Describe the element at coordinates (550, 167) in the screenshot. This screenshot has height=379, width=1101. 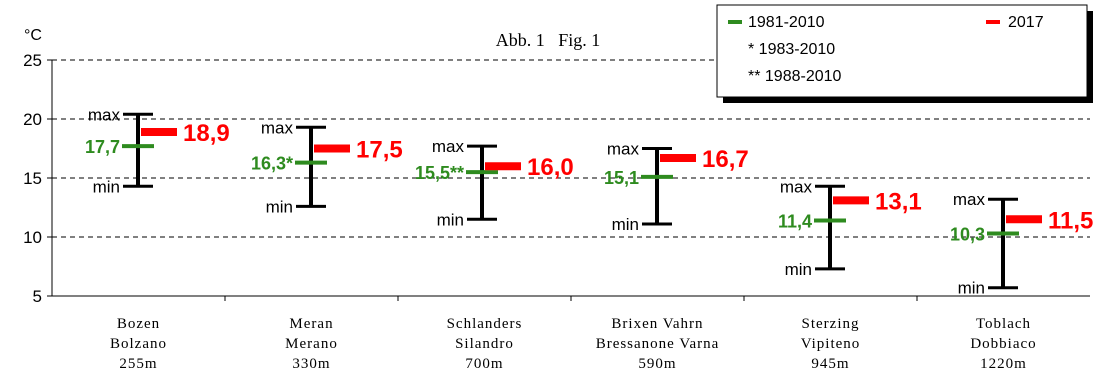
I see `value-2017-label-2: 16,0` at that location.